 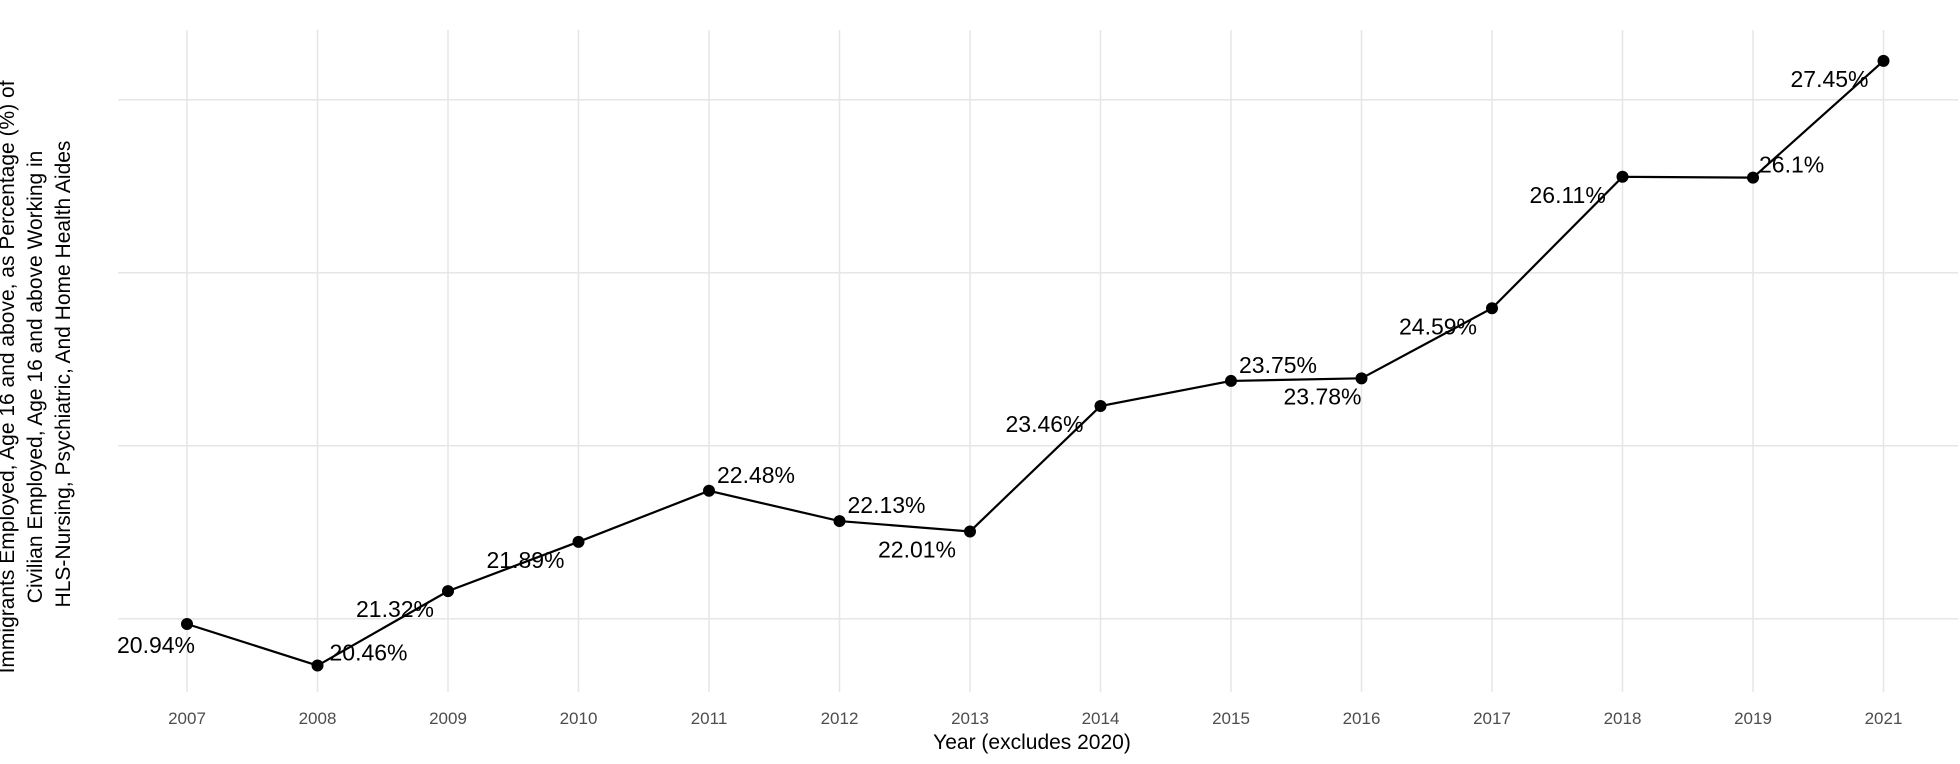 What do you see at coordinates (1045, 424) in the screenshot?
I see `data-label-2014: 23.46%` at bounding box center [1045, 424].